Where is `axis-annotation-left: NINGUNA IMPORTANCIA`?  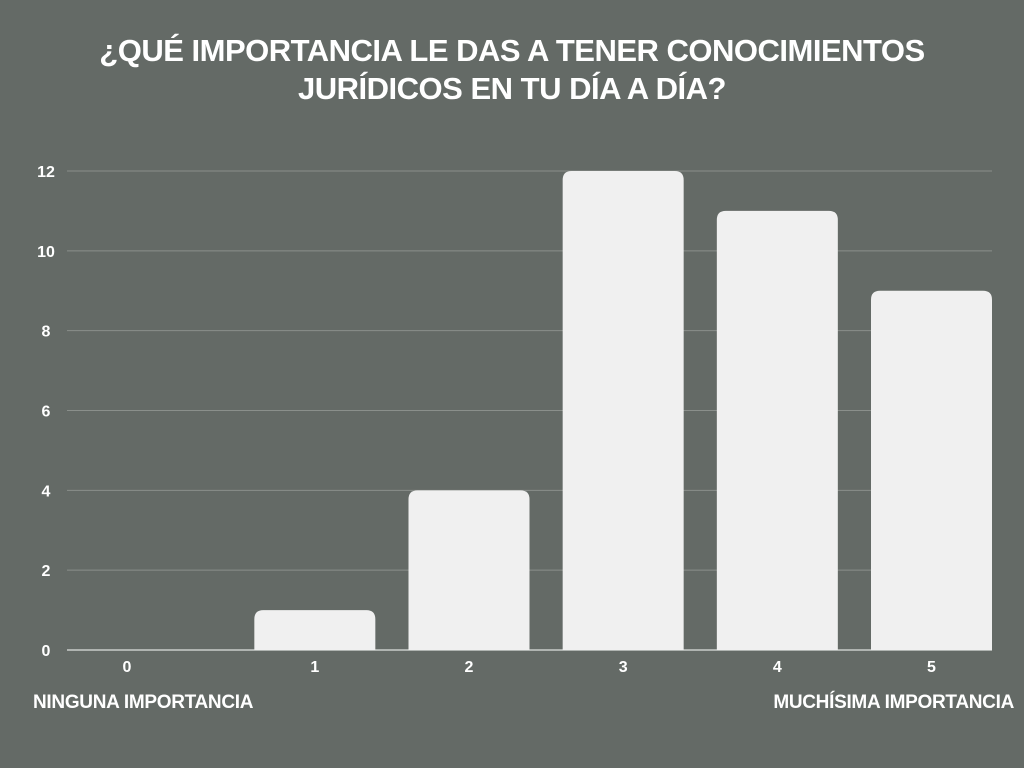 axis-annotation-left: NINGUNA IMPORTANCIA is located at coordinates (143, 702).